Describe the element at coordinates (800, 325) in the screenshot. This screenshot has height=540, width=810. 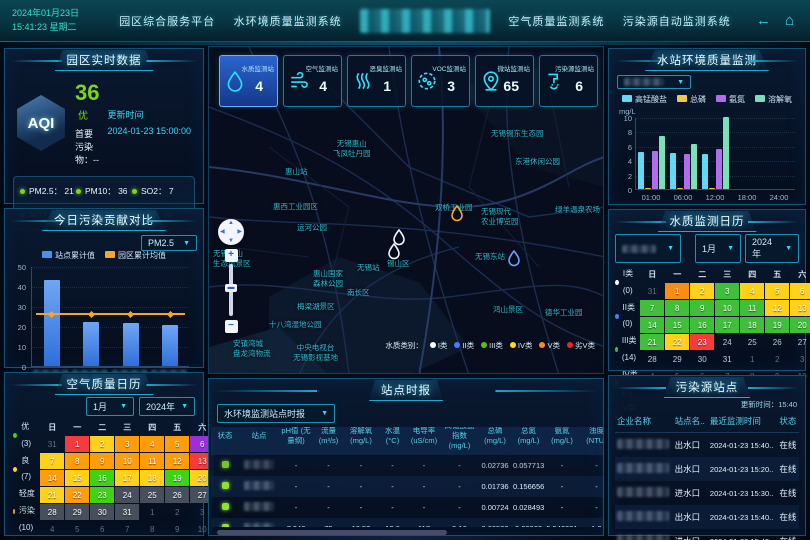
I see `calendar-day: 20` at that location.